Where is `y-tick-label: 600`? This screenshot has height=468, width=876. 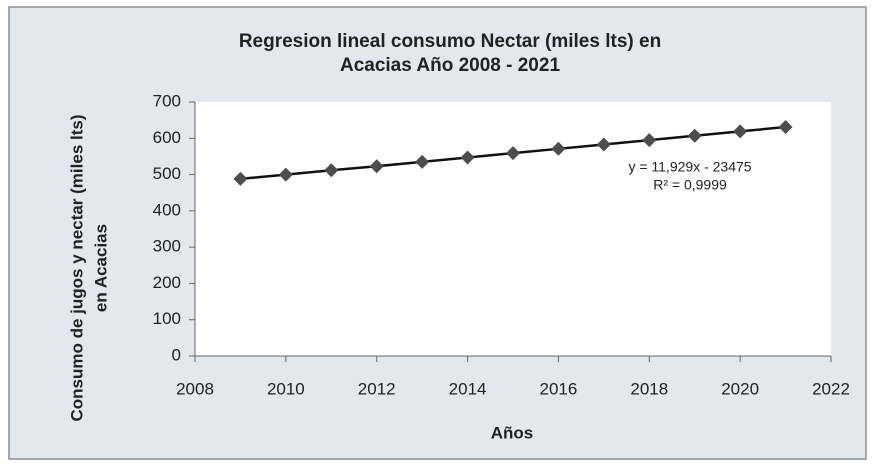
y-tick-label: 600 is located at coordinates (167, 137).